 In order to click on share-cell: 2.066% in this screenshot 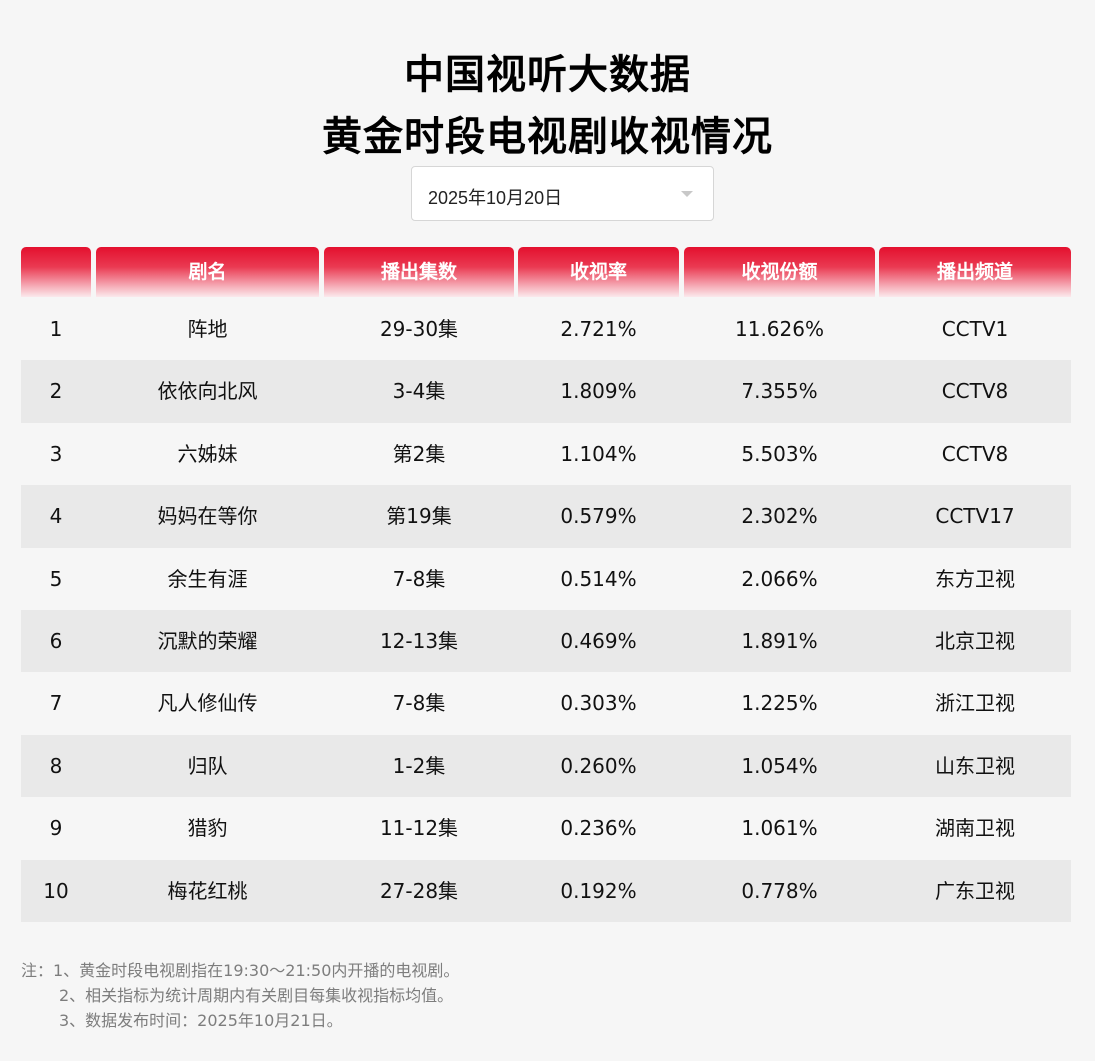, I will do `click(779, 578)`.